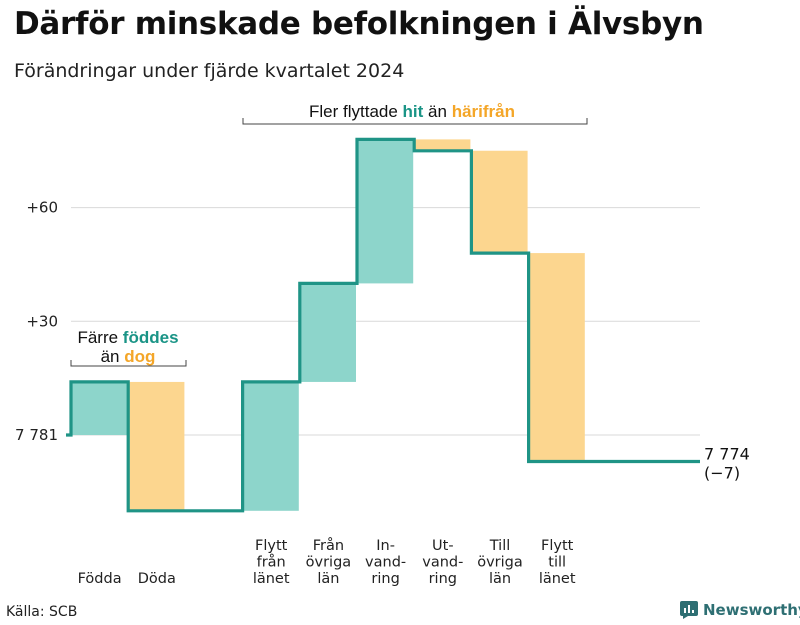  I want to click on category-label: Döda, so click(157, 579).